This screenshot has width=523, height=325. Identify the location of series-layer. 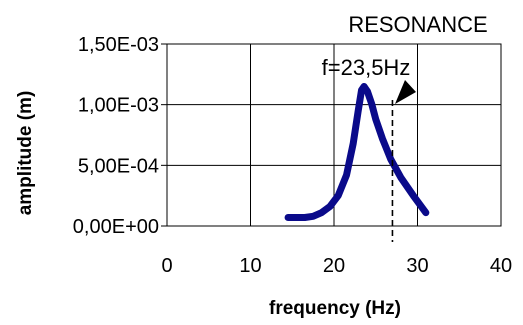
(357, 152).